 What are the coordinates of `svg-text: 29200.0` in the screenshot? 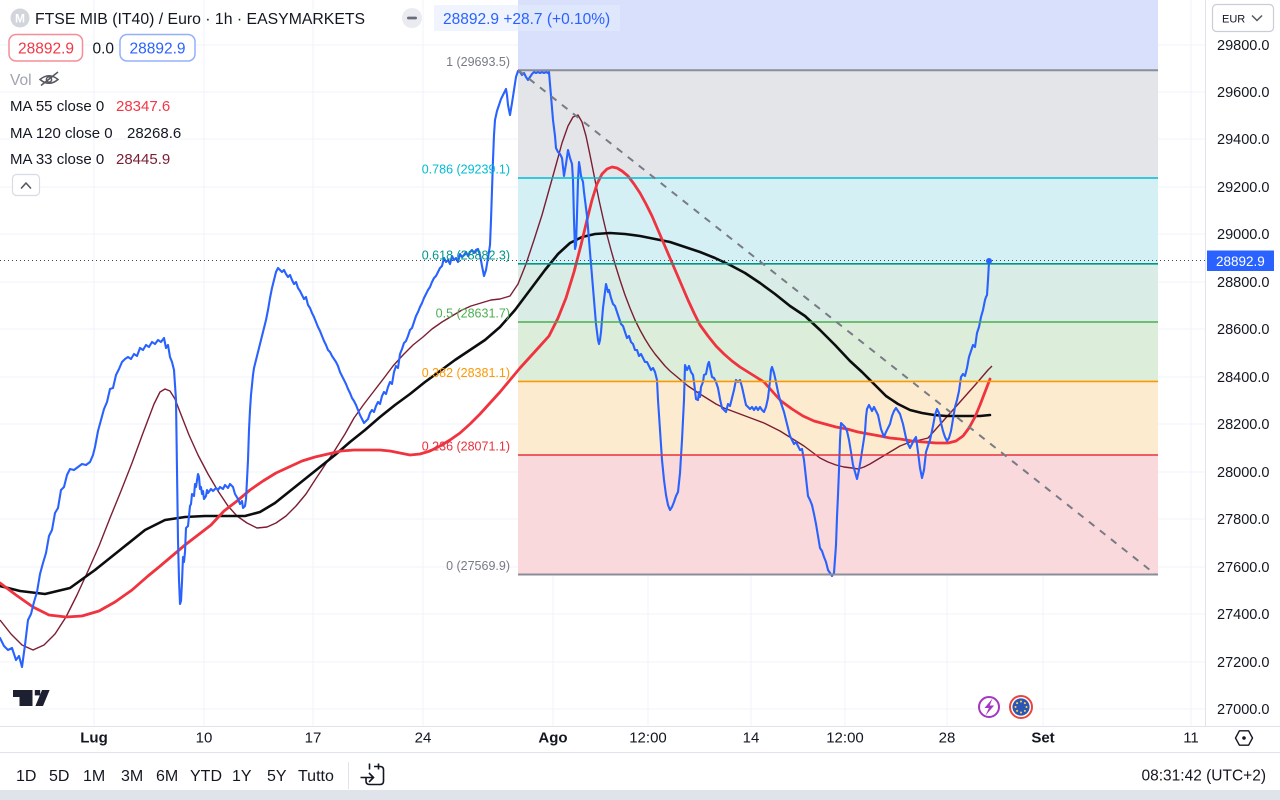 It's located at (1243, 188).